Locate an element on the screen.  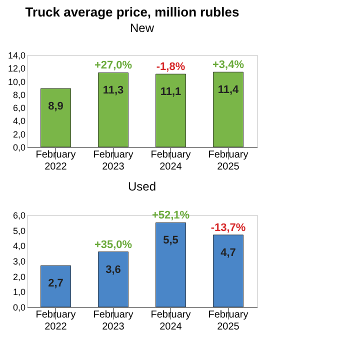
data-label: 11,3 is located at coordinates (113, 90).